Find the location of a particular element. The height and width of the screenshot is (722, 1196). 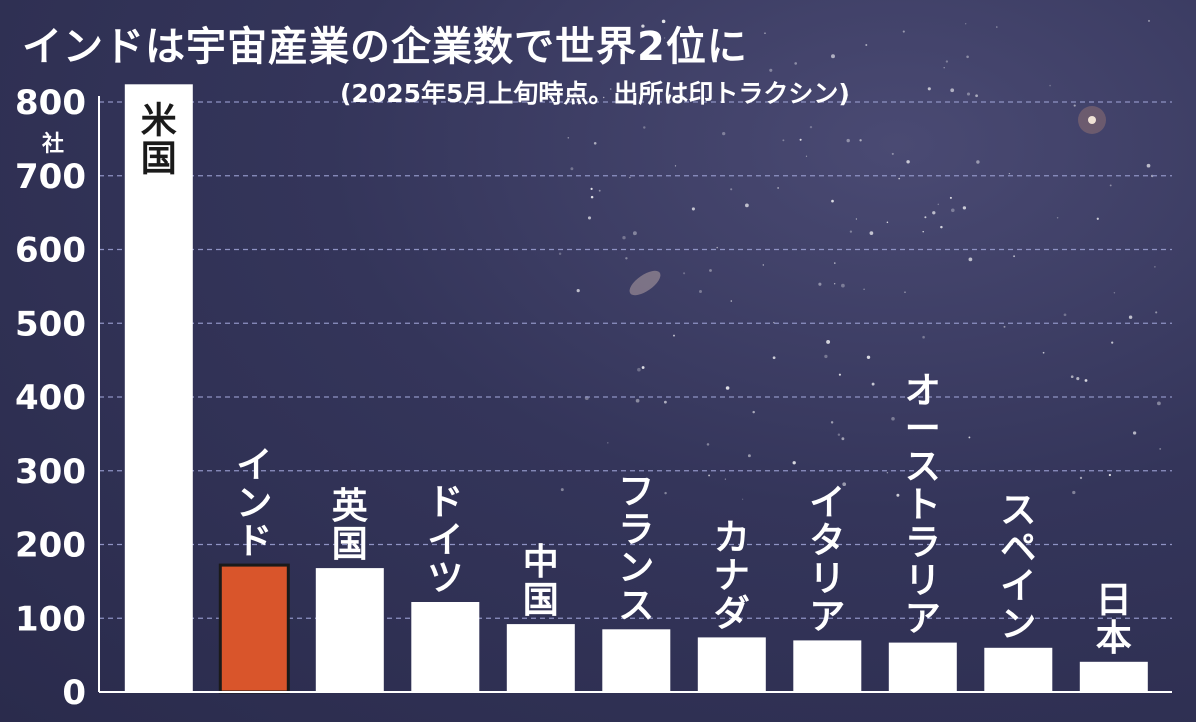

category-label-7: イタリア is located at coordinates (827, 559).